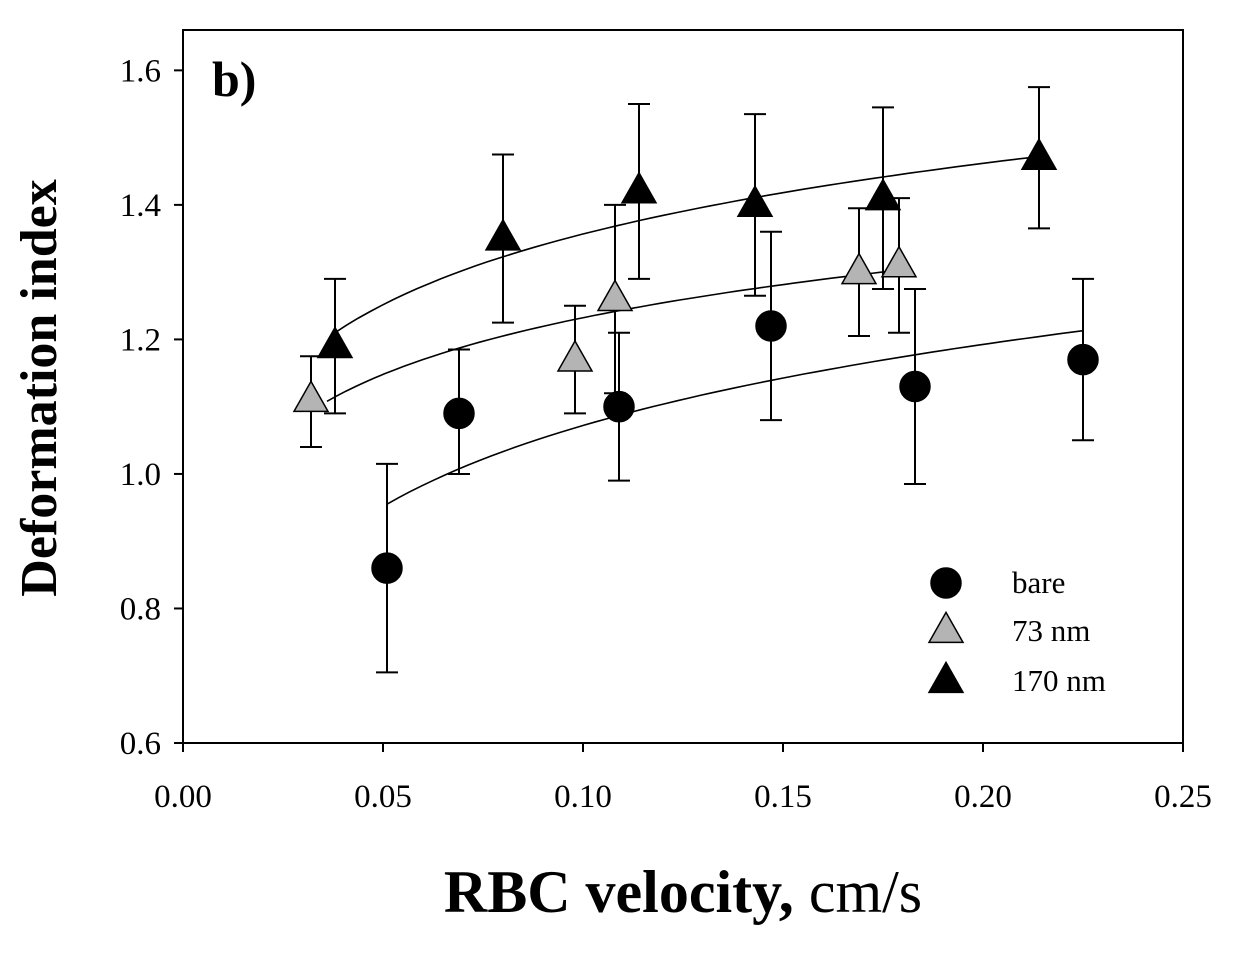 This screenshot has height=958, width=1254. Describe the element at coordinates (140, 71) in the screenshot. I see `y-tick-label: 1.6` at that location.